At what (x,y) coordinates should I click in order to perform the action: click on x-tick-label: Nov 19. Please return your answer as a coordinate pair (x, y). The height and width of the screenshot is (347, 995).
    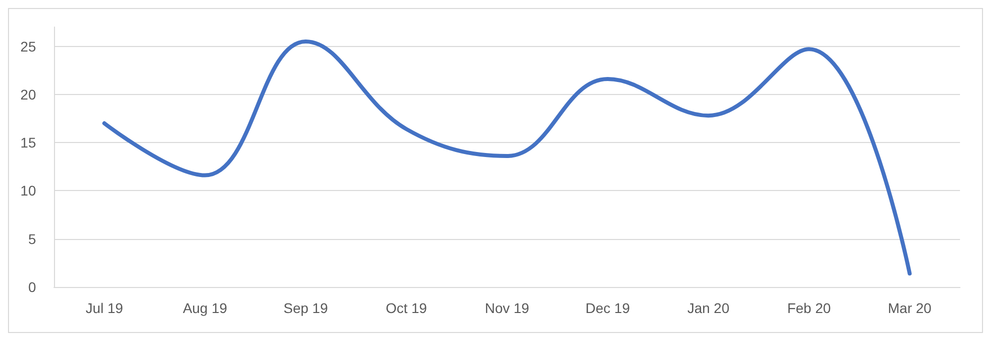
    Looking at the image, I should click on (507, 308).